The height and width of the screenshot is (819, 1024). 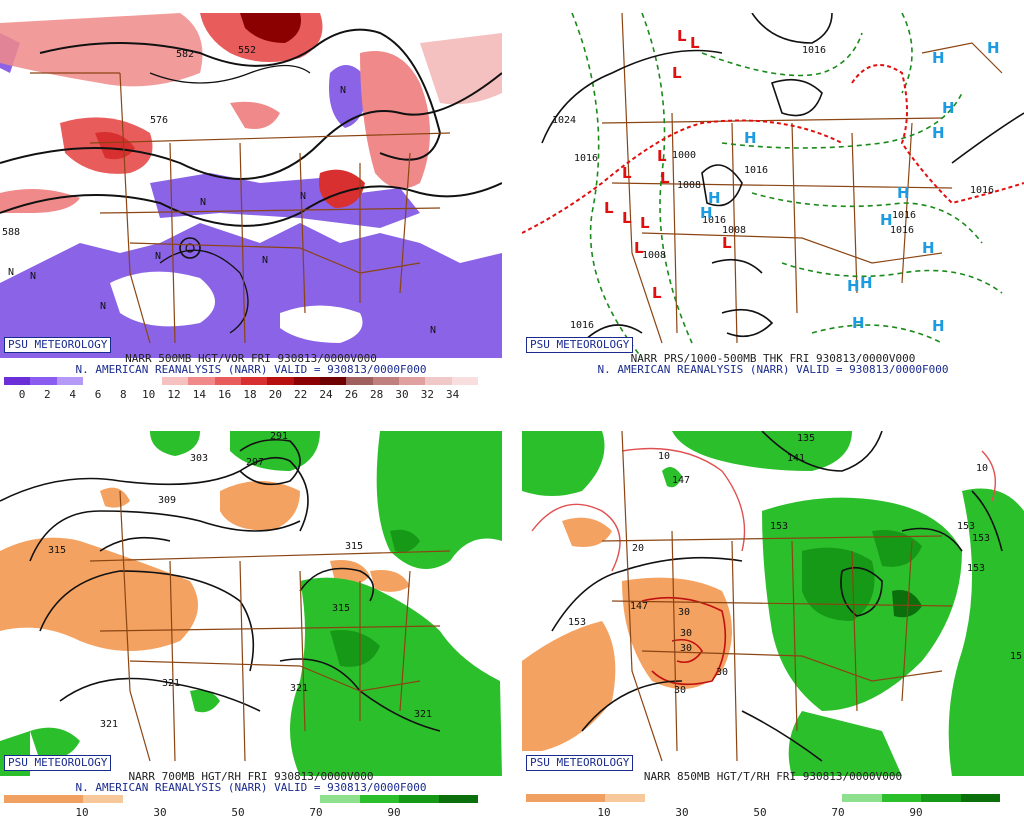 What do you see at coordinates (681, 480) in the screenshot?
I see `contour-label: 147` at bounding box center [681, 480].